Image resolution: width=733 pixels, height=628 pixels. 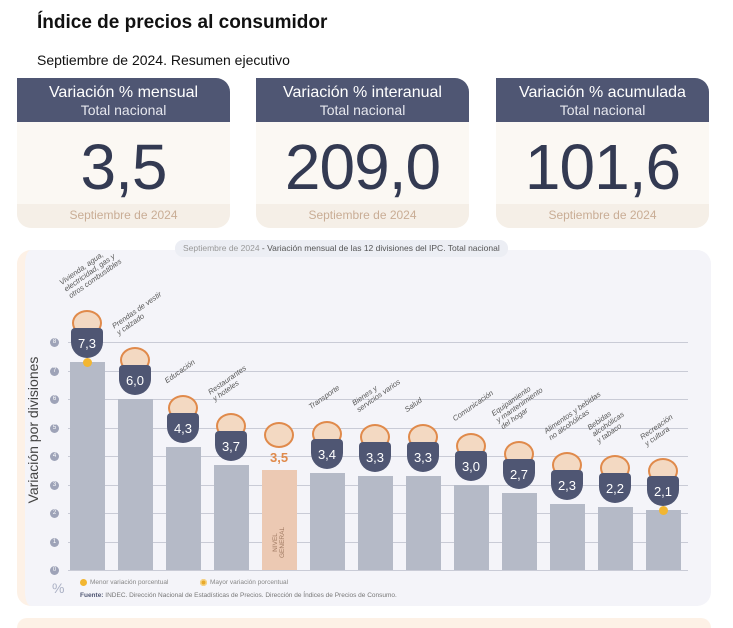 I want to click on value-badge: 4,3, so click(x=183, y=428).